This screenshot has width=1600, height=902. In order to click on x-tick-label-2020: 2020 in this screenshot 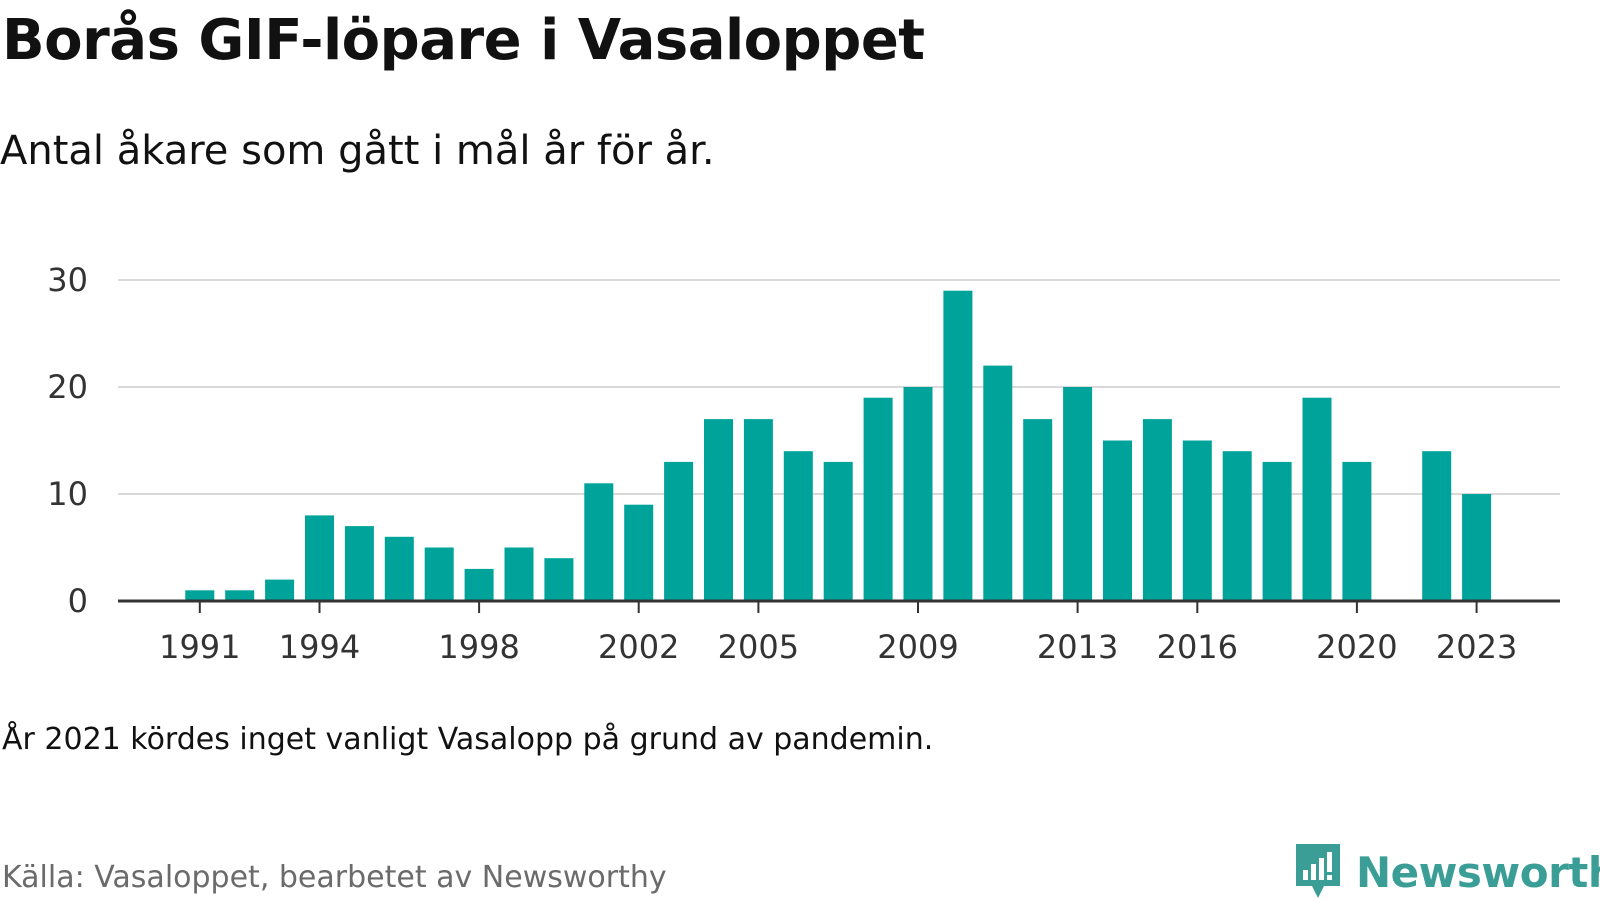, I will do `click(1356, 647)`.